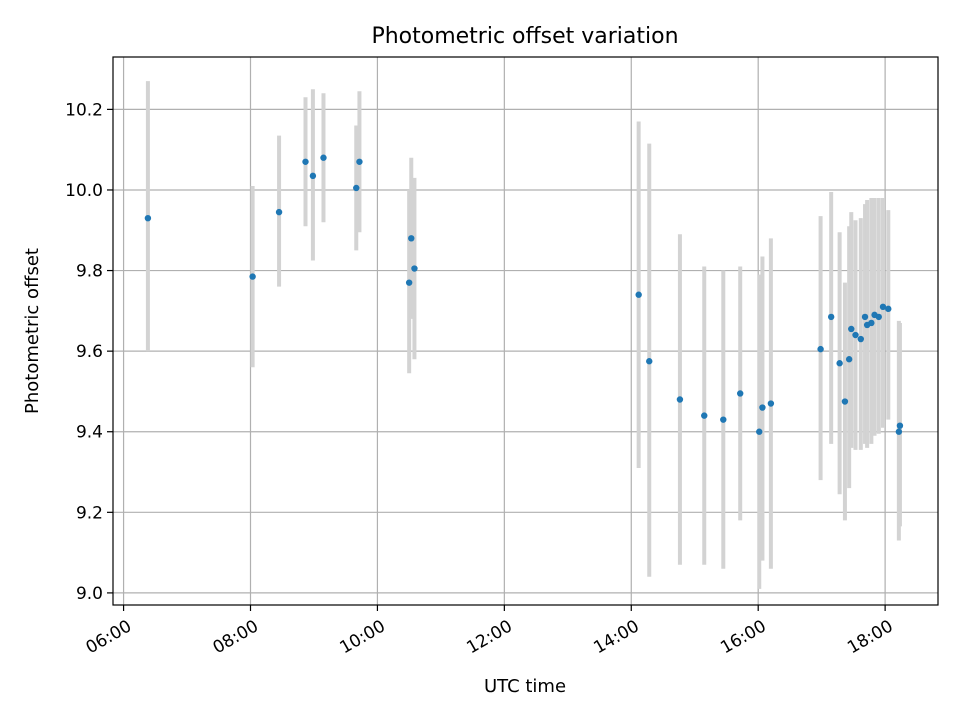 This screenshot has height=720, width=960. I want to click on y-tick-label: 9.6, so click(89, 352).